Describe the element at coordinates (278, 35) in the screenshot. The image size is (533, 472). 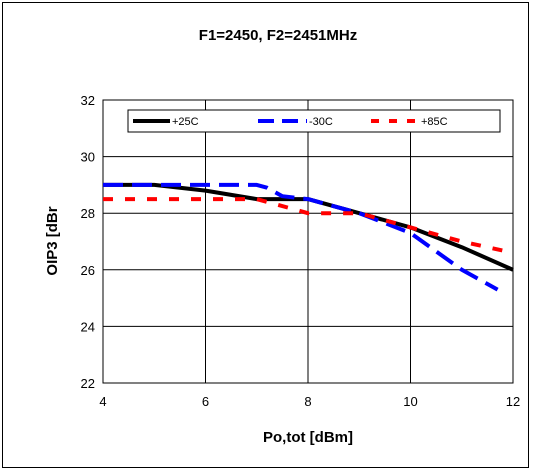
I see `chart-title: F1=2450, F2=2451MHz` at that location.